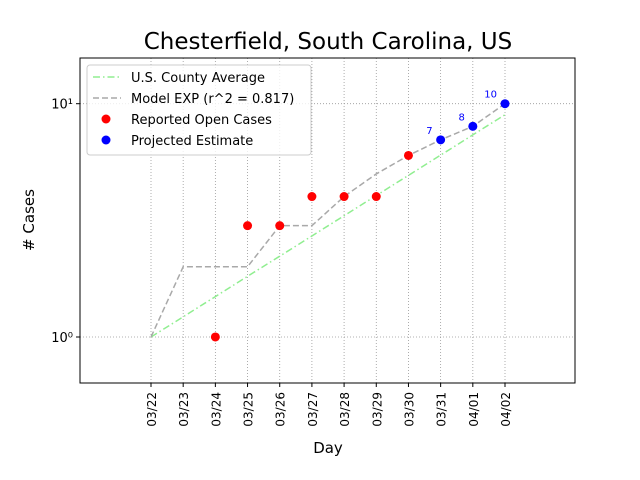 The image size is (640, 480). I want to click on data-label: 7, so click(429, 131).